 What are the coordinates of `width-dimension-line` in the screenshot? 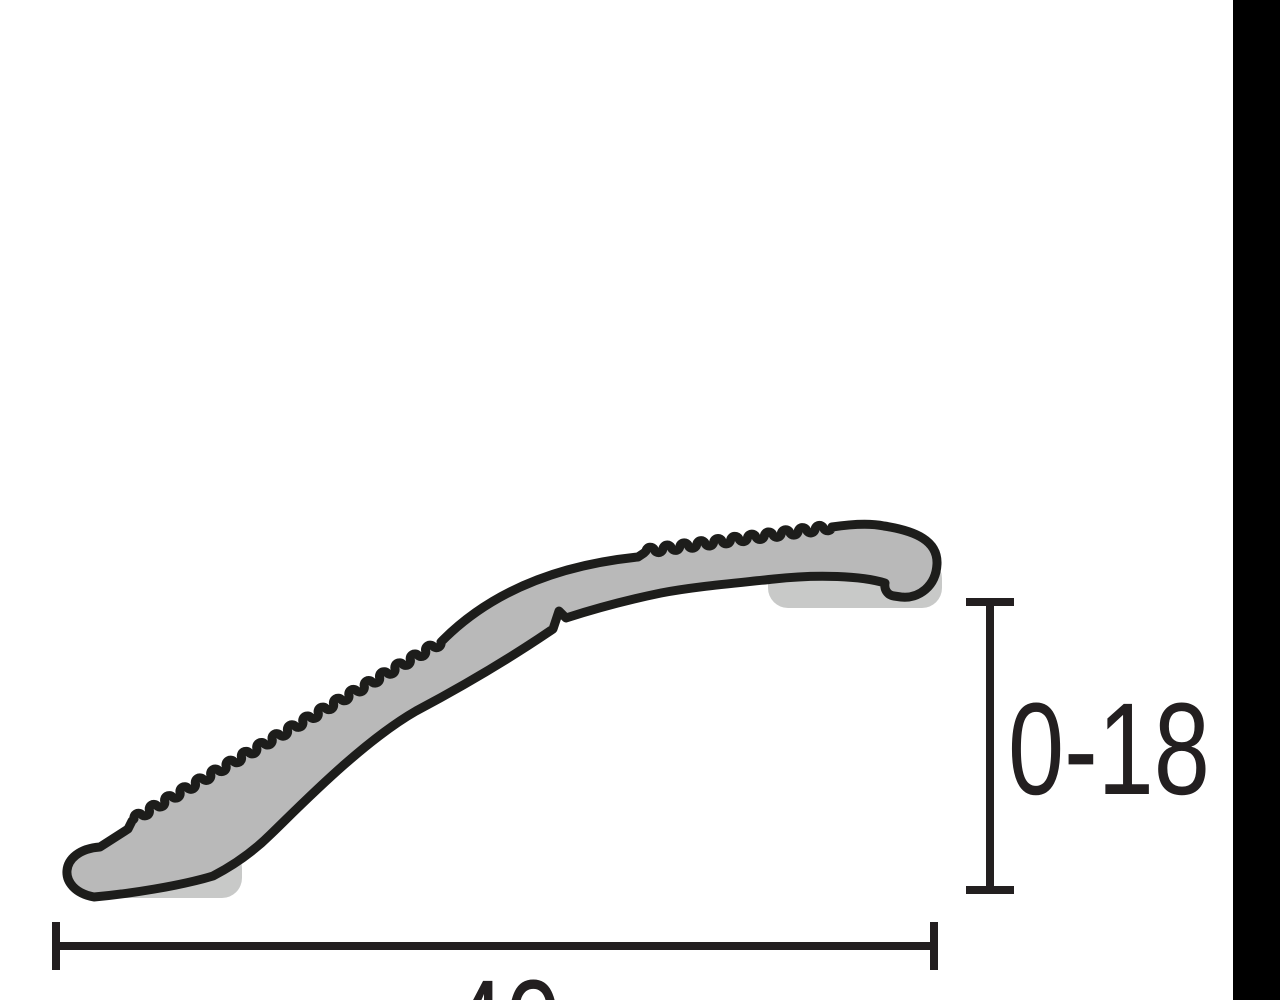 It's located at (495, 946).